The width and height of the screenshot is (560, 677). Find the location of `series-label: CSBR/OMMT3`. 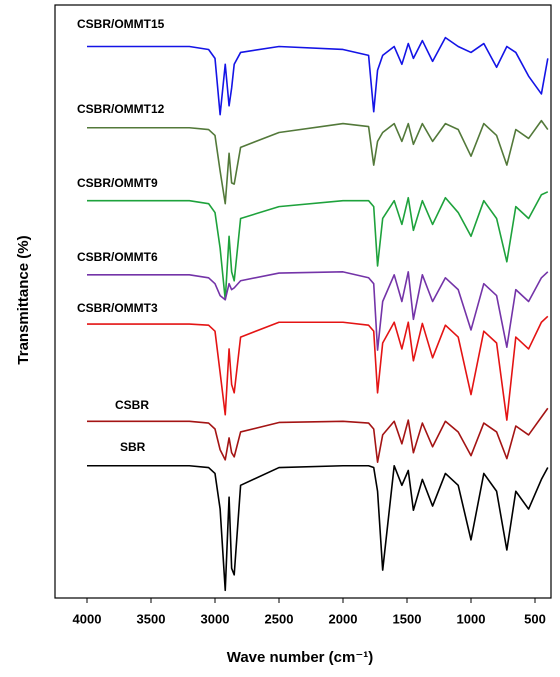

series-label: CSBR/OMMT3 is located at coordinates (117, 308).